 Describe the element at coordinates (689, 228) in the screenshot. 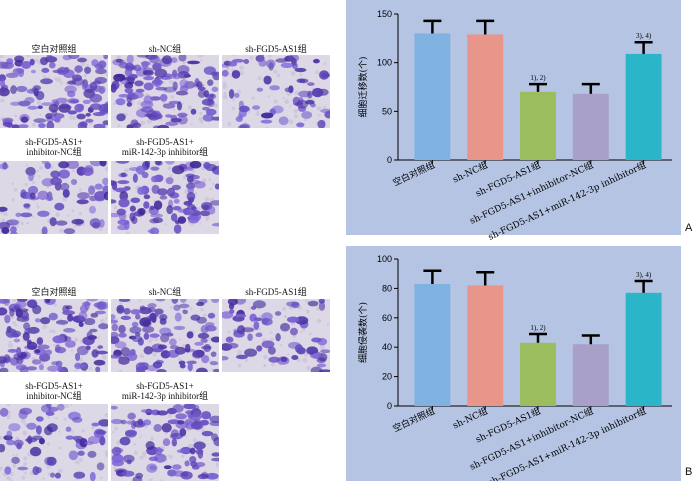

I see `panel-letter-a: A` at that location.